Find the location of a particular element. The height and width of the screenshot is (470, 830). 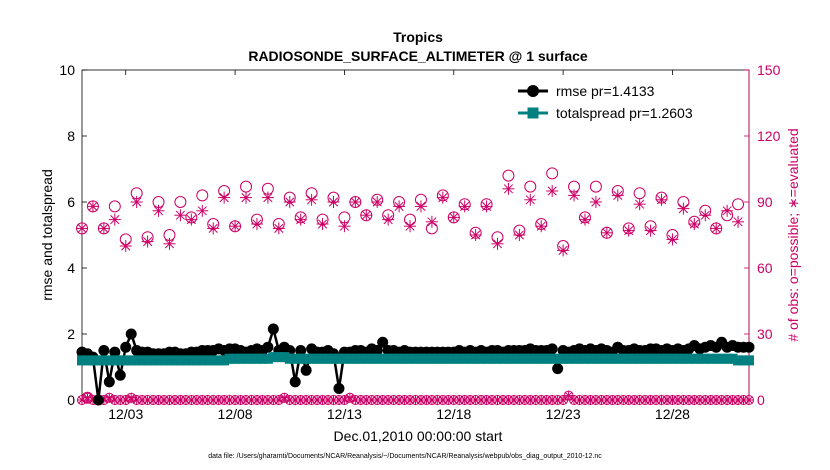

y-right-tick-label: 60 is located at coordinates (765, 268).